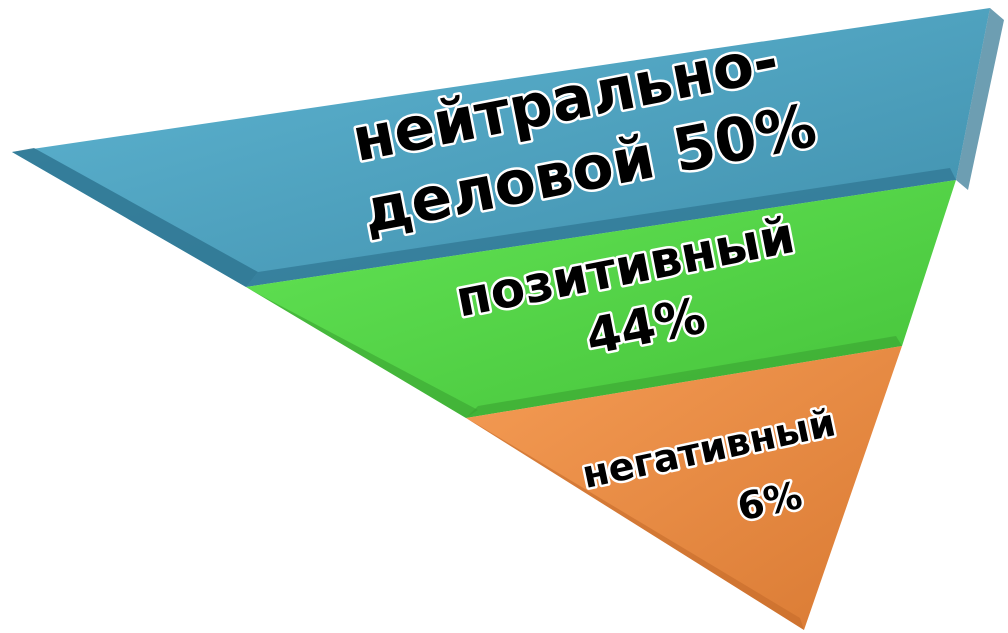 The width and height of the screenshot is (1008, 633). Describe the element at coordinates (362, 352) in the screenshot. I see `segment-positive-bevel-left` at that location.